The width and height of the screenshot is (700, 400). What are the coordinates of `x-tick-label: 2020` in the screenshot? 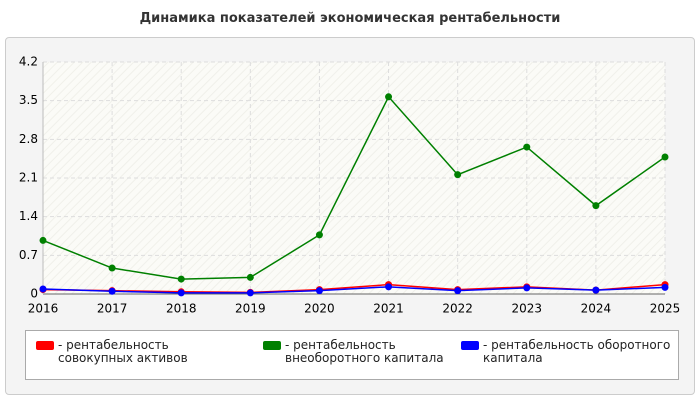 It's located at (319, 309).